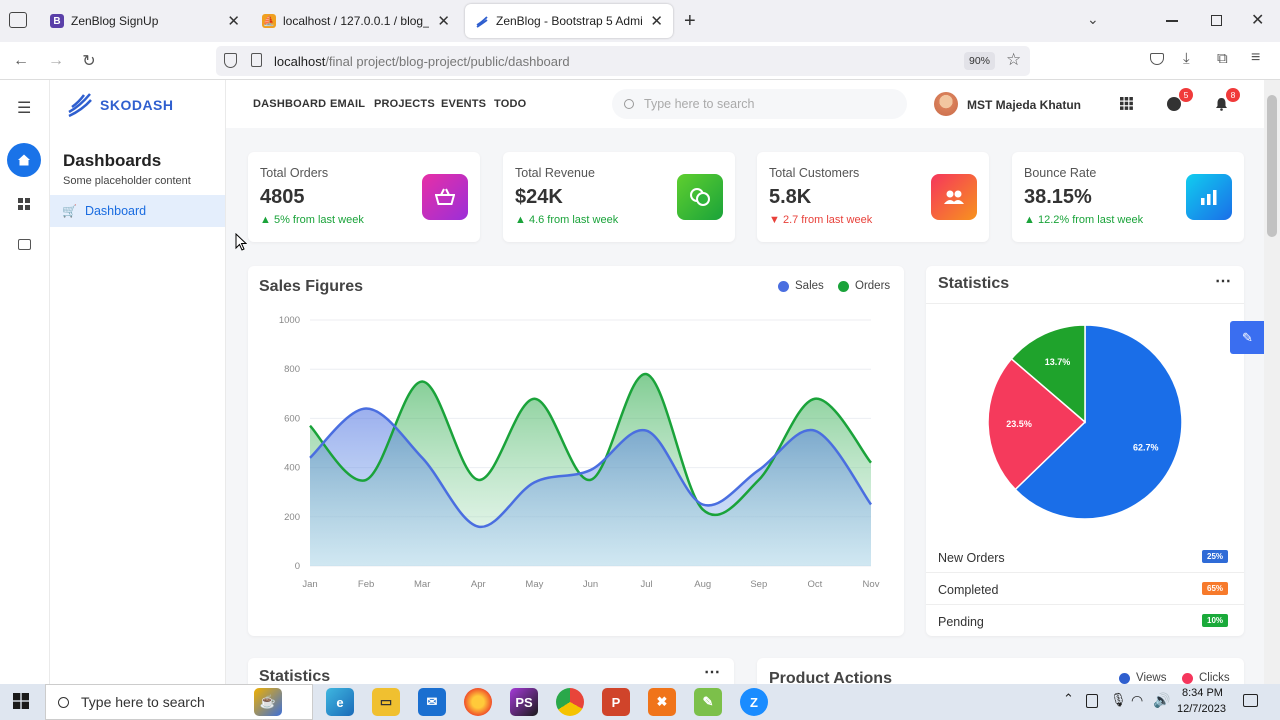  I want to click on bell-icon, so click(1221, 106).